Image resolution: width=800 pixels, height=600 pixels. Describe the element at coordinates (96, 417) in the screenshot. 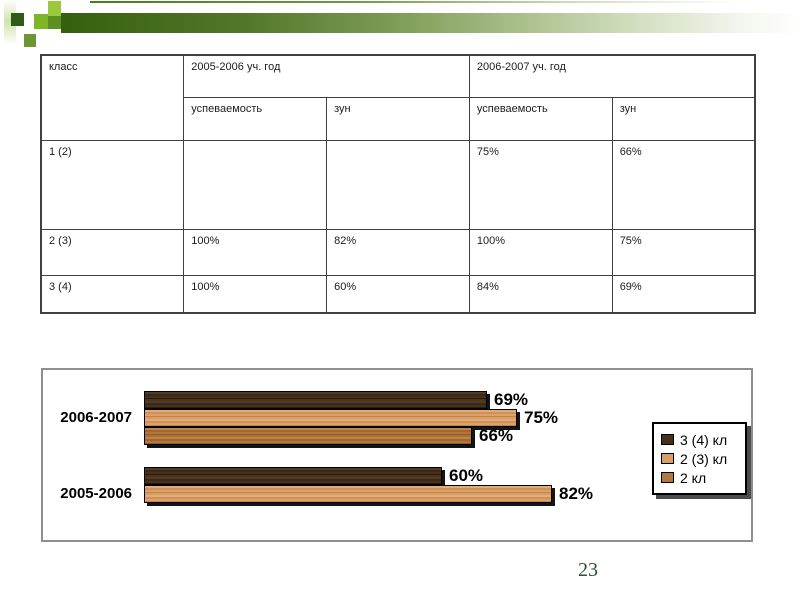

I see `category-label: 2006-2007` at that location.